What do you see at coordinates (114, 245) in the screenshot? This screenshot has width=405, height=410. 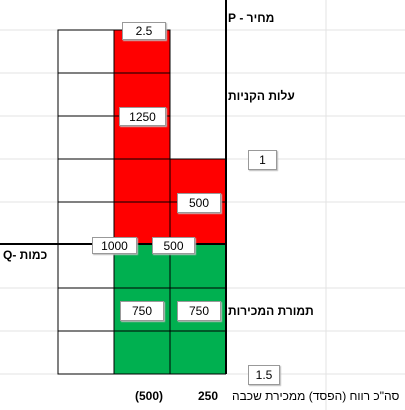 I see `value-box: 1000` at bounding box center [114, 245].